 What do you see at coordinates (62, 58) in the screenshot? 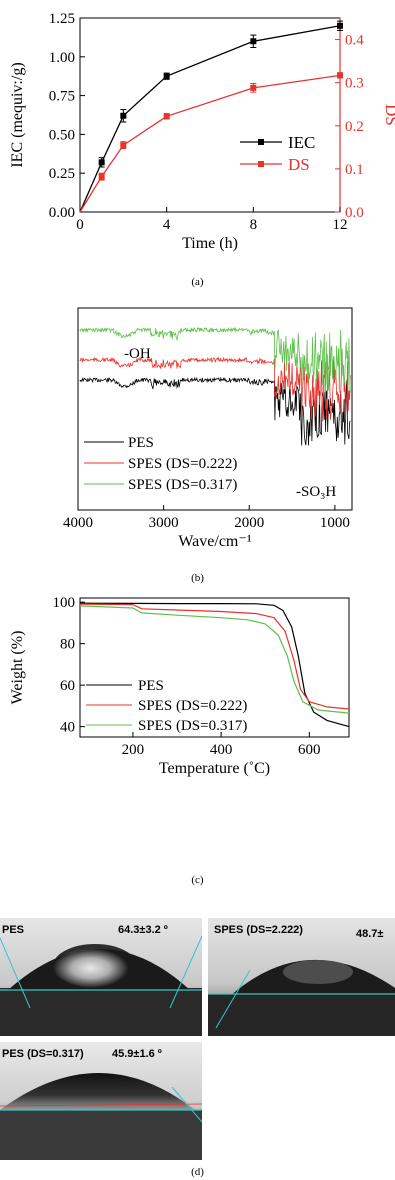
I see `y-tick-label-a: 1.00` at bounding box center [62, 58].